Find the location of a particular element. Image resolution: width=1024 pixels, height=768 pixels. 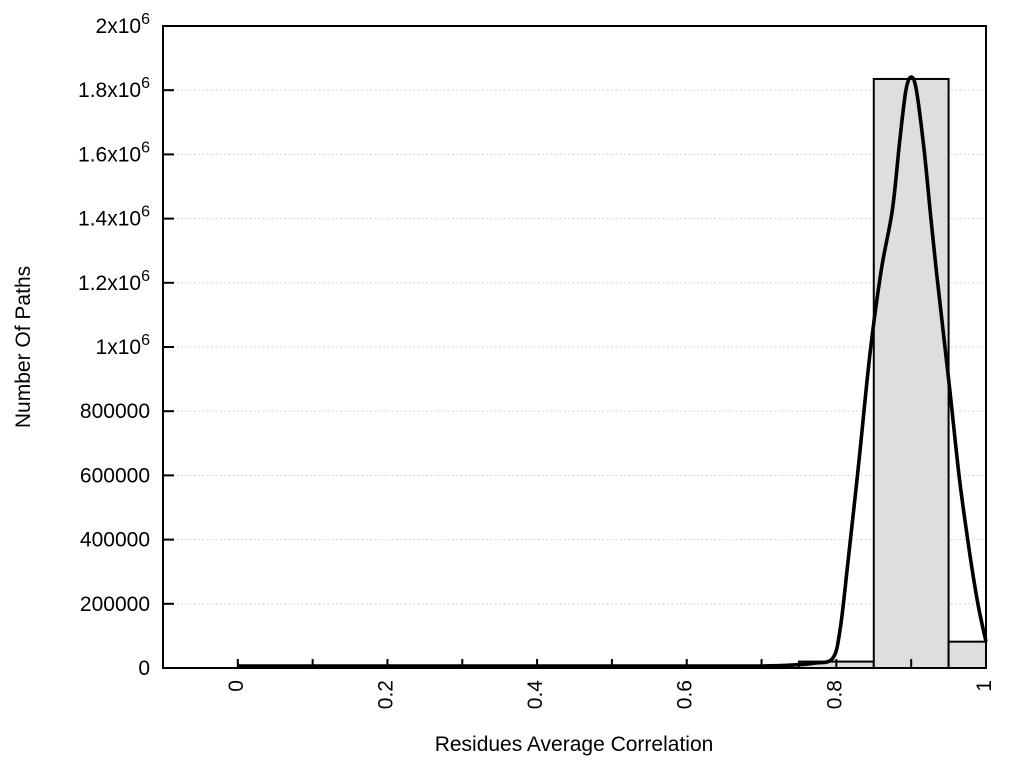

y-tick-label: 400000 is located at coordinates (115, 540).